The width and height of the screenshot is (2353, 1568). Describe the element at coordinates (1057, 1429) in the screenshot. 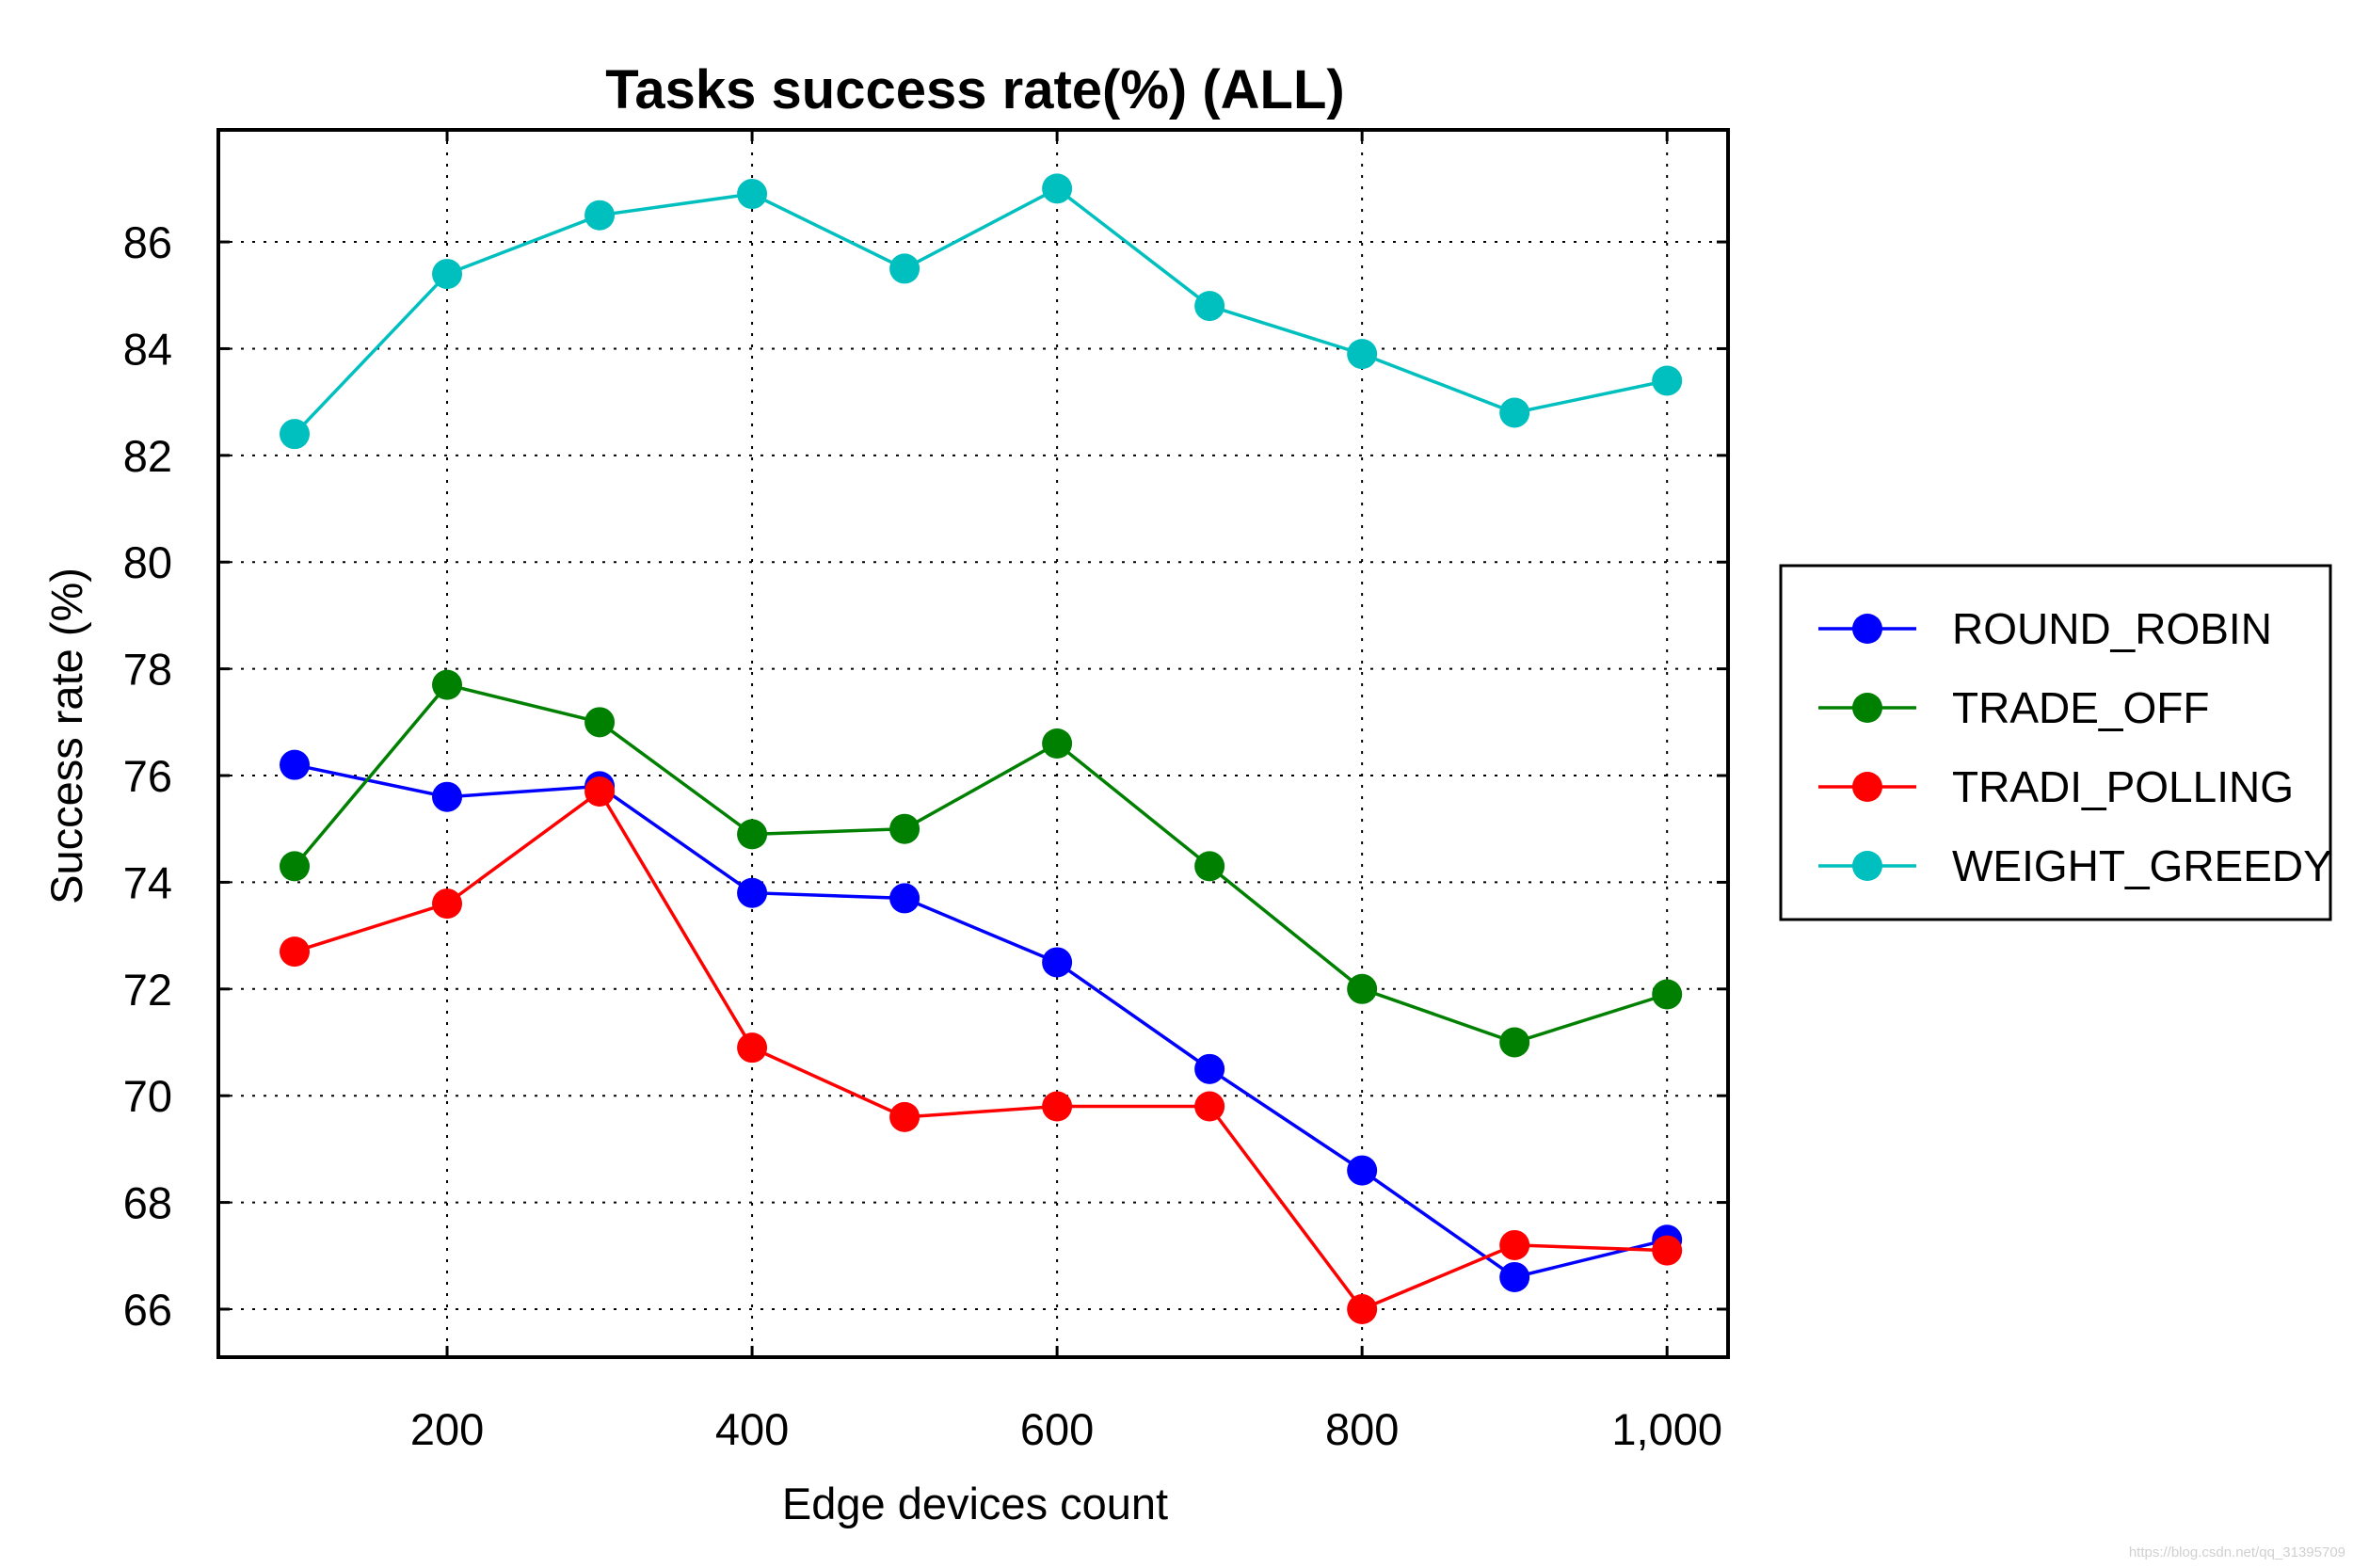

I see `x-tick-label: 600` at that location.